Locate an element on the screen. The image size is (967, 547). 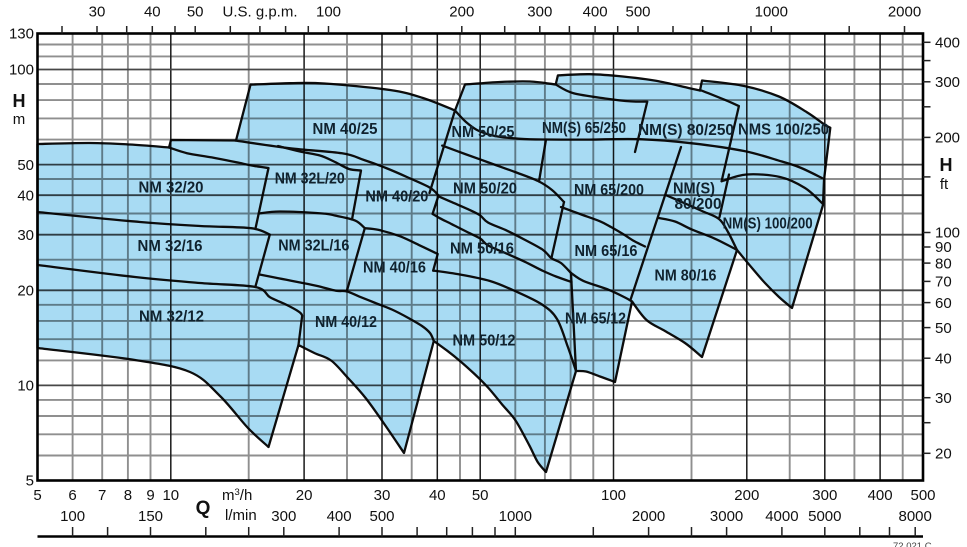
svg-text: NM 65/200 is located at coordinates (609, 190).